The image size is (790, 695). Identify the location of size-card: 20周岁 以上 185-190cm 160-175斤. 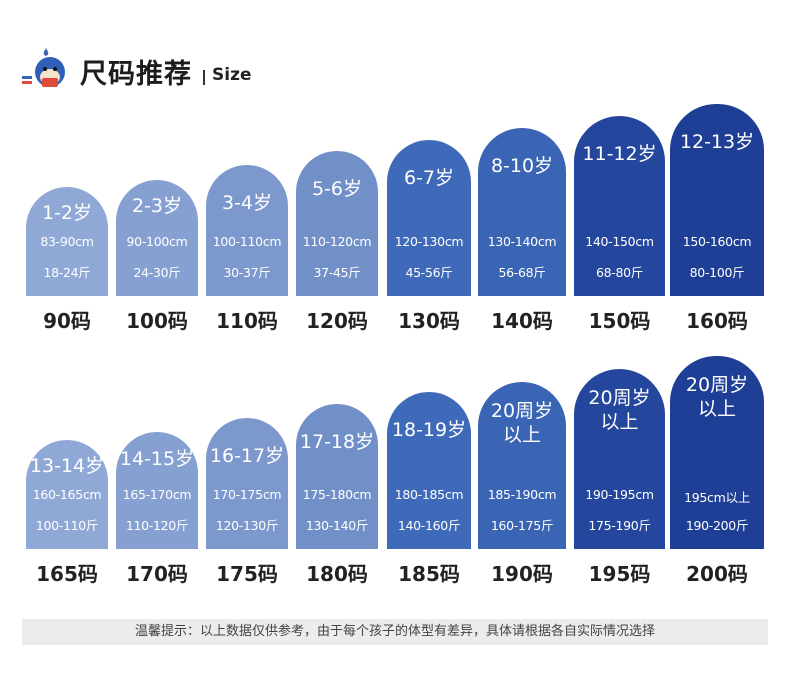
(522, 465).